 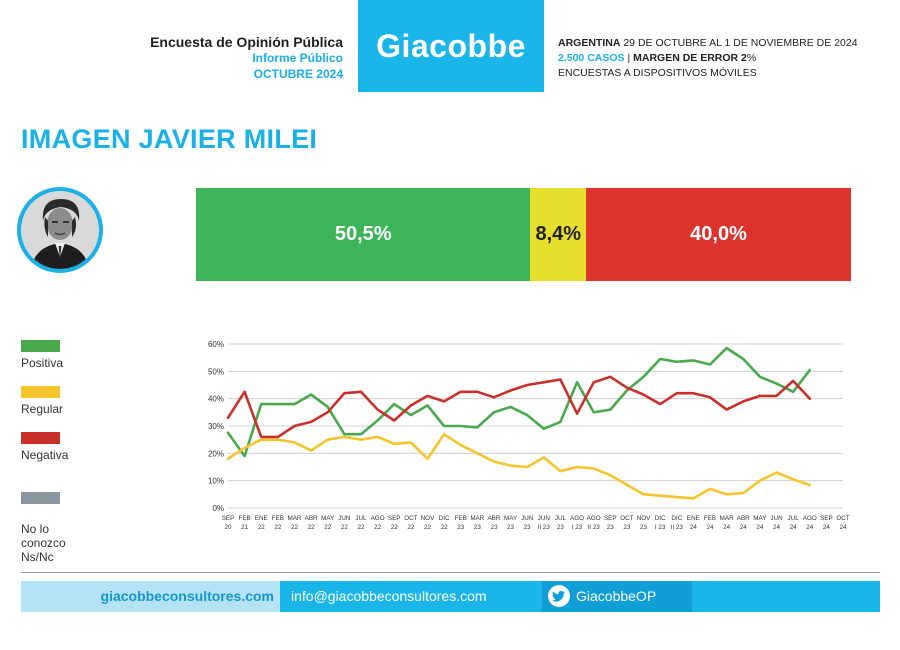 I want to click on website-link: giacobbeconsultores.com, so click(x=187, y=596).